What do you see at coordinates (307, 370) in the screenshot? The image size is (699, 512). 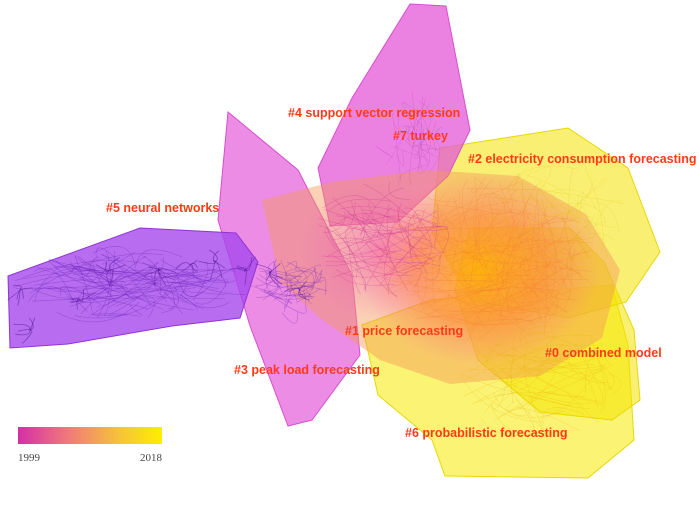 I see `cluster-label-c3: #3 peak load forecasting` at bounding box center [307, 370].